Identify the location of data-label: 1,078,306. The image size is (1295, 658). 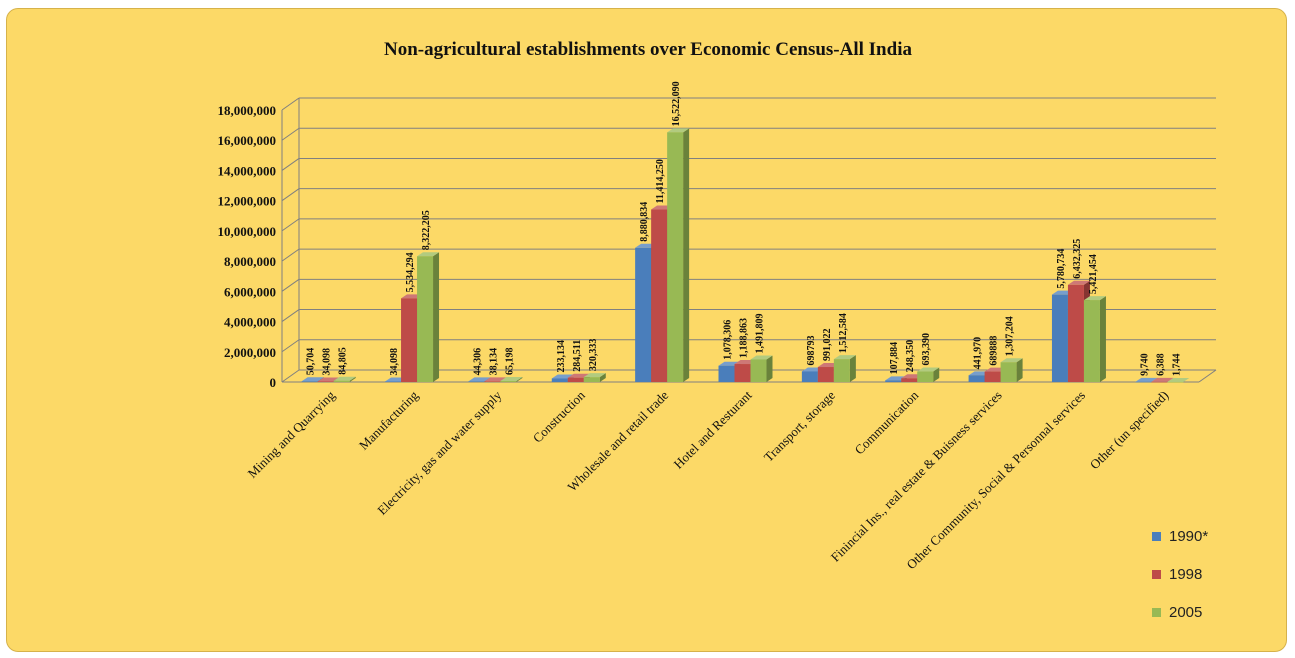
(728, 340).